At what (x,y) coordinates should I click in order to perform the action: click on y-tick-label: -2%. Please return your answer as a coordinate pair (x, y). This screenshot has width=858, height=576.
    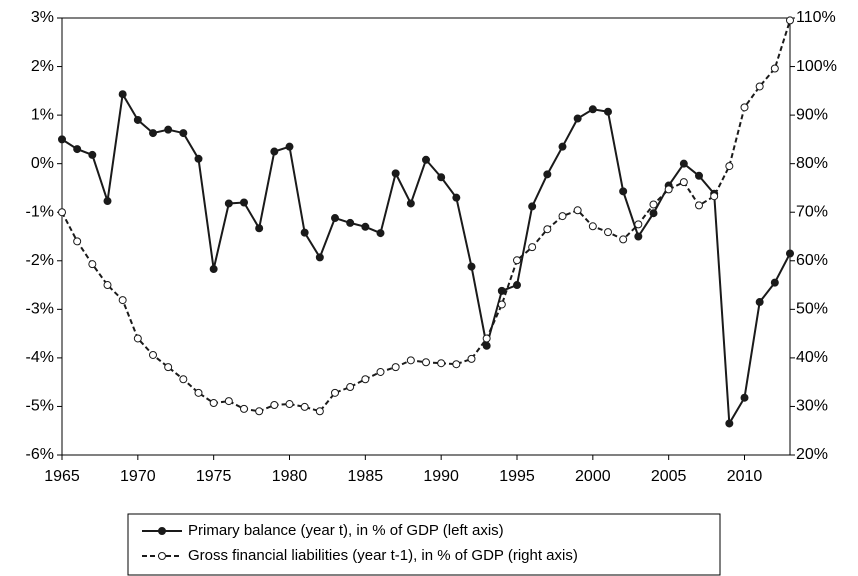
    Looking at the image, I should click on (40, 260).